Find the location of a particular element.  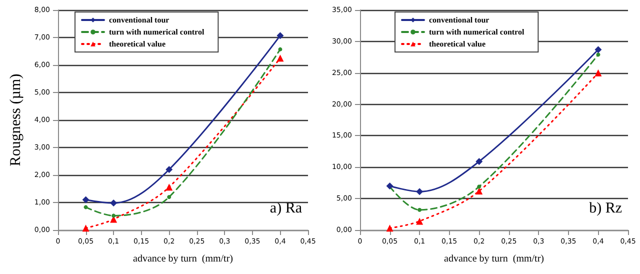

y-axis-title: Rougness (µm) is located at coordinates (16, 120).